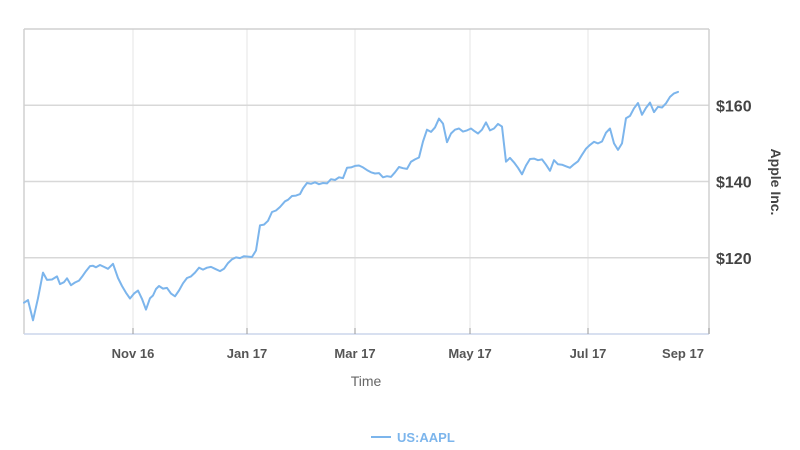  I want to click on x-axis-ticks: Nov 16 Jan 17 Mar 17 May 17 Jul 17 Sep 17, so click(411, 344).